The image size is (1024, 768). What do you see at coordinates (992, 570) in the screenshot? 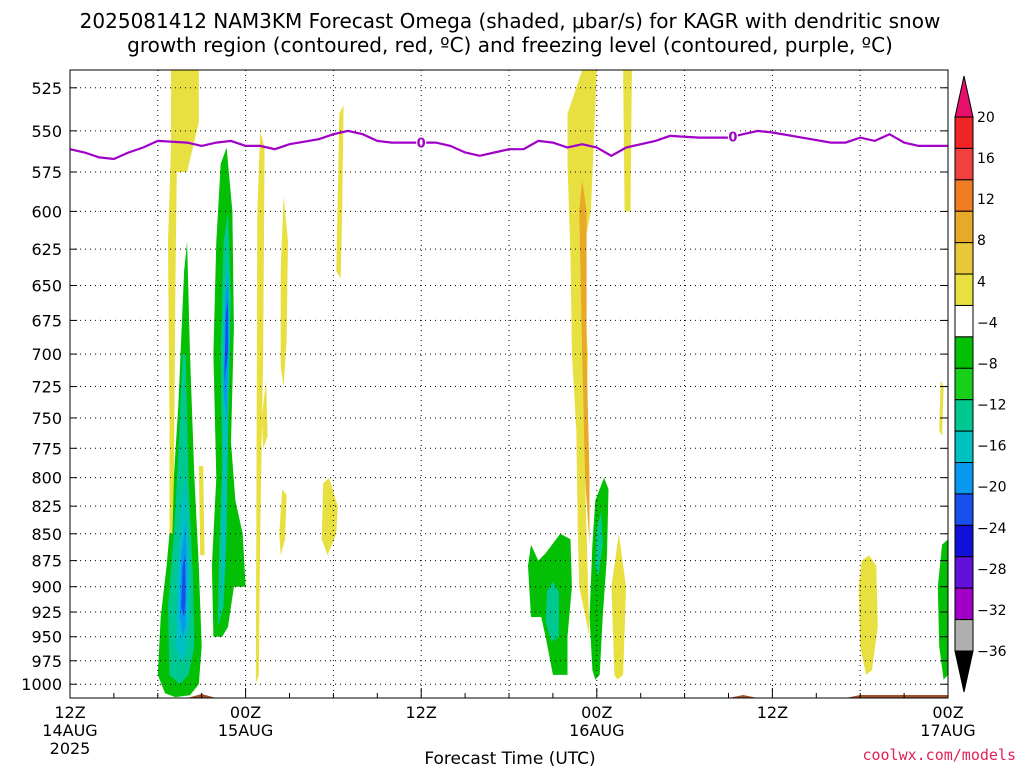
I see `colorbar-label: −28` at bounding box center [992, 570].